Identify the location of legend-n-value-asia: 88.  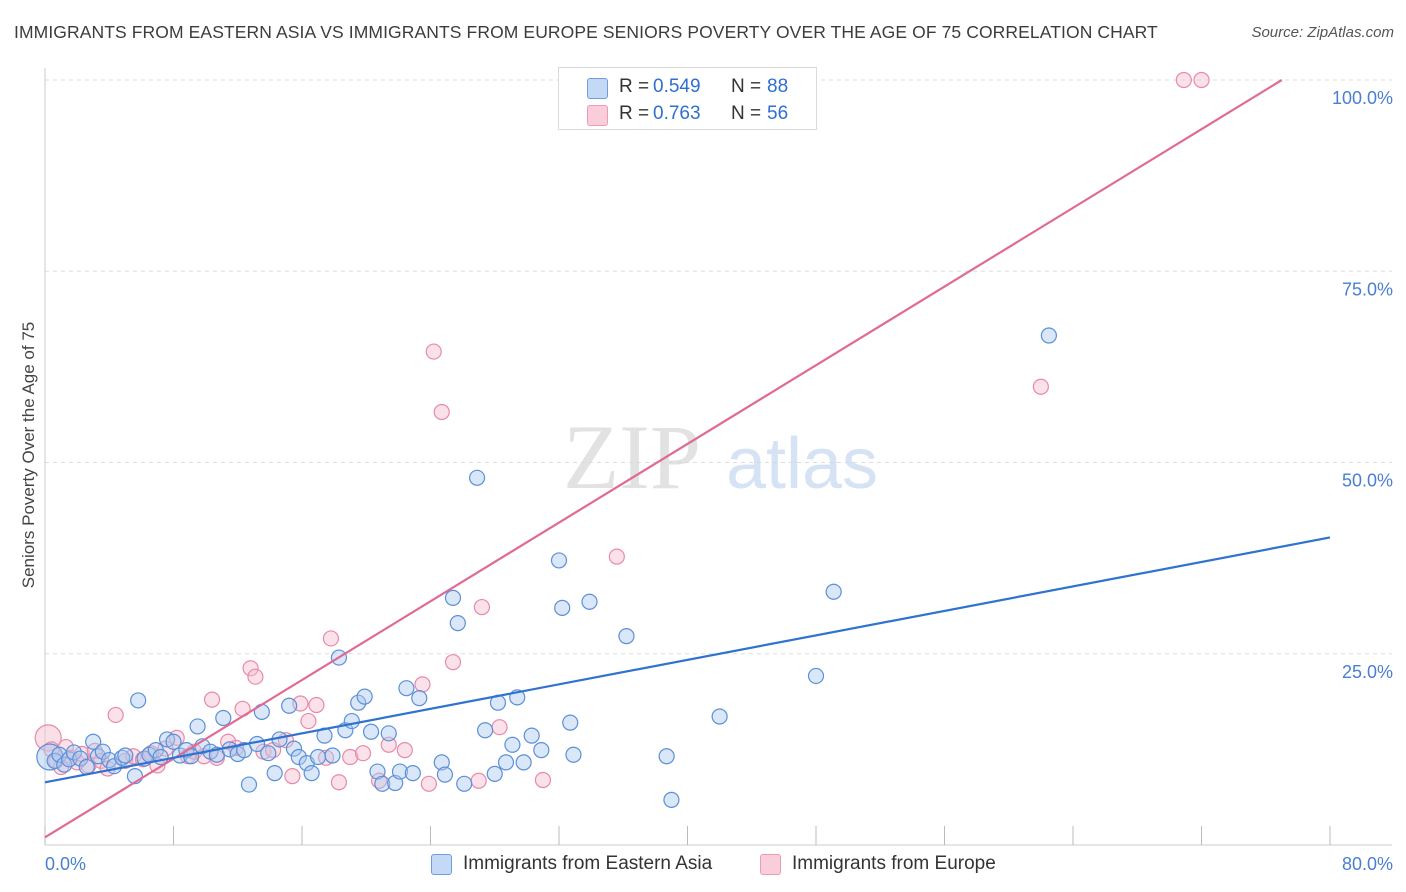
(778, 86).